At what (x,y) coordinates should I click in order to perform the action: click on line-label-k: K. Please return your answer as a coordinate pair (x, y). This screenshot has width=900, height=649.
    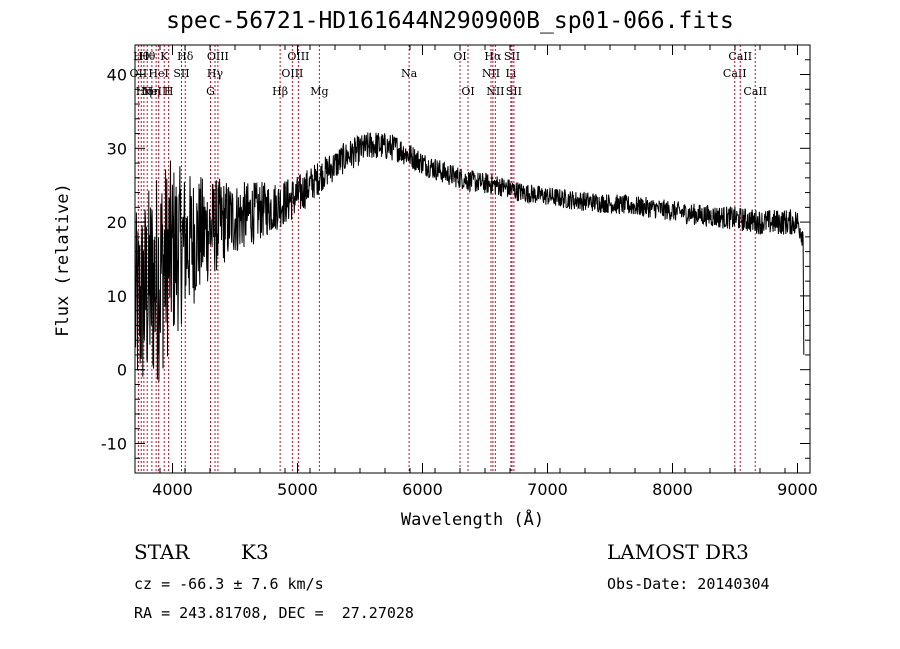
    Looking at the image, I should click on (164, 56).